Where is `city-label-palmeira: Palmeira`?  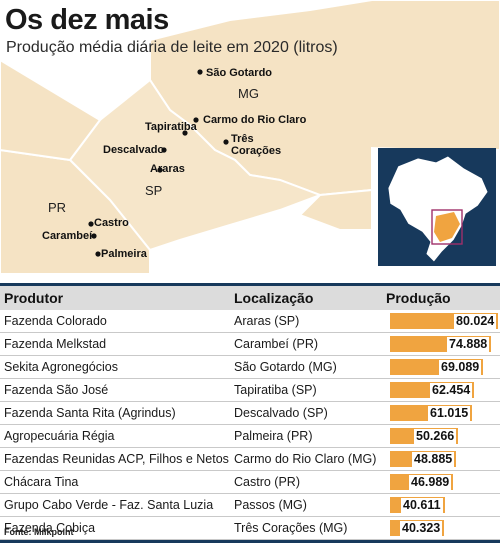
city-label-palmeira: Palmeira is located at coordinates (124, 254).